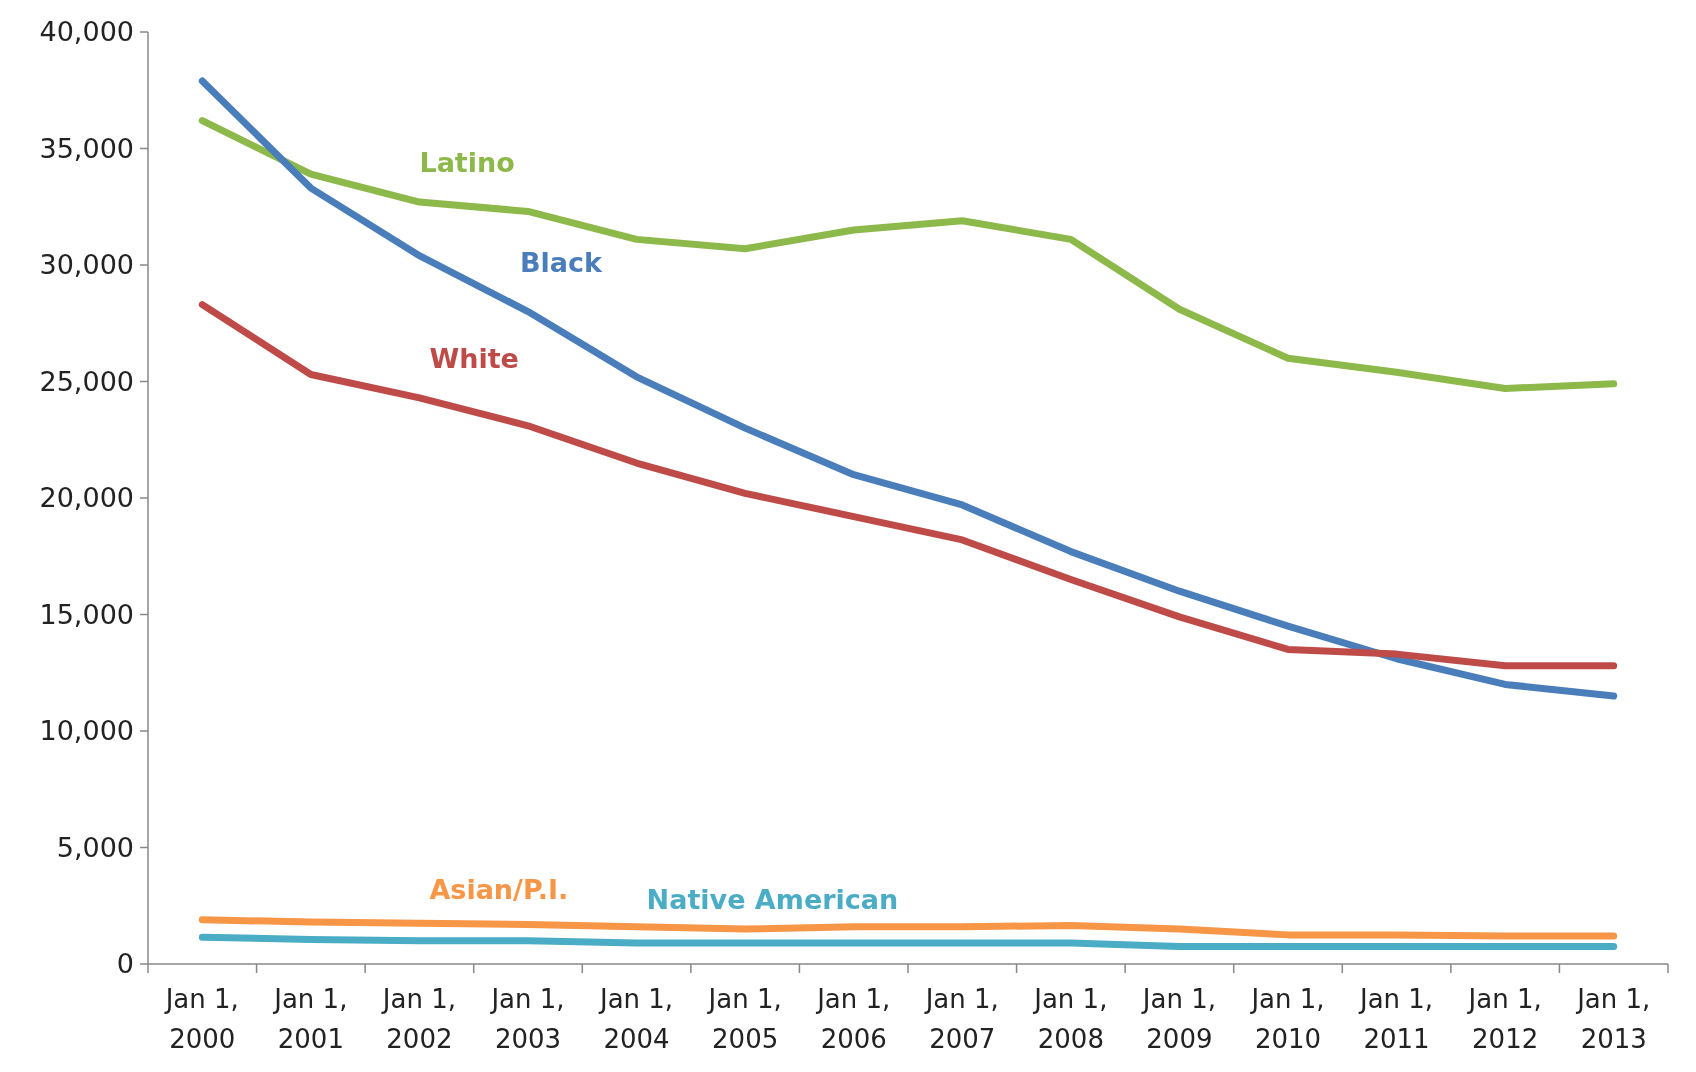 The height and width of the screenshot is (1072, 1696). I want to click on x-tick-label: Jan 1, 2009, so click(1178, 1019).